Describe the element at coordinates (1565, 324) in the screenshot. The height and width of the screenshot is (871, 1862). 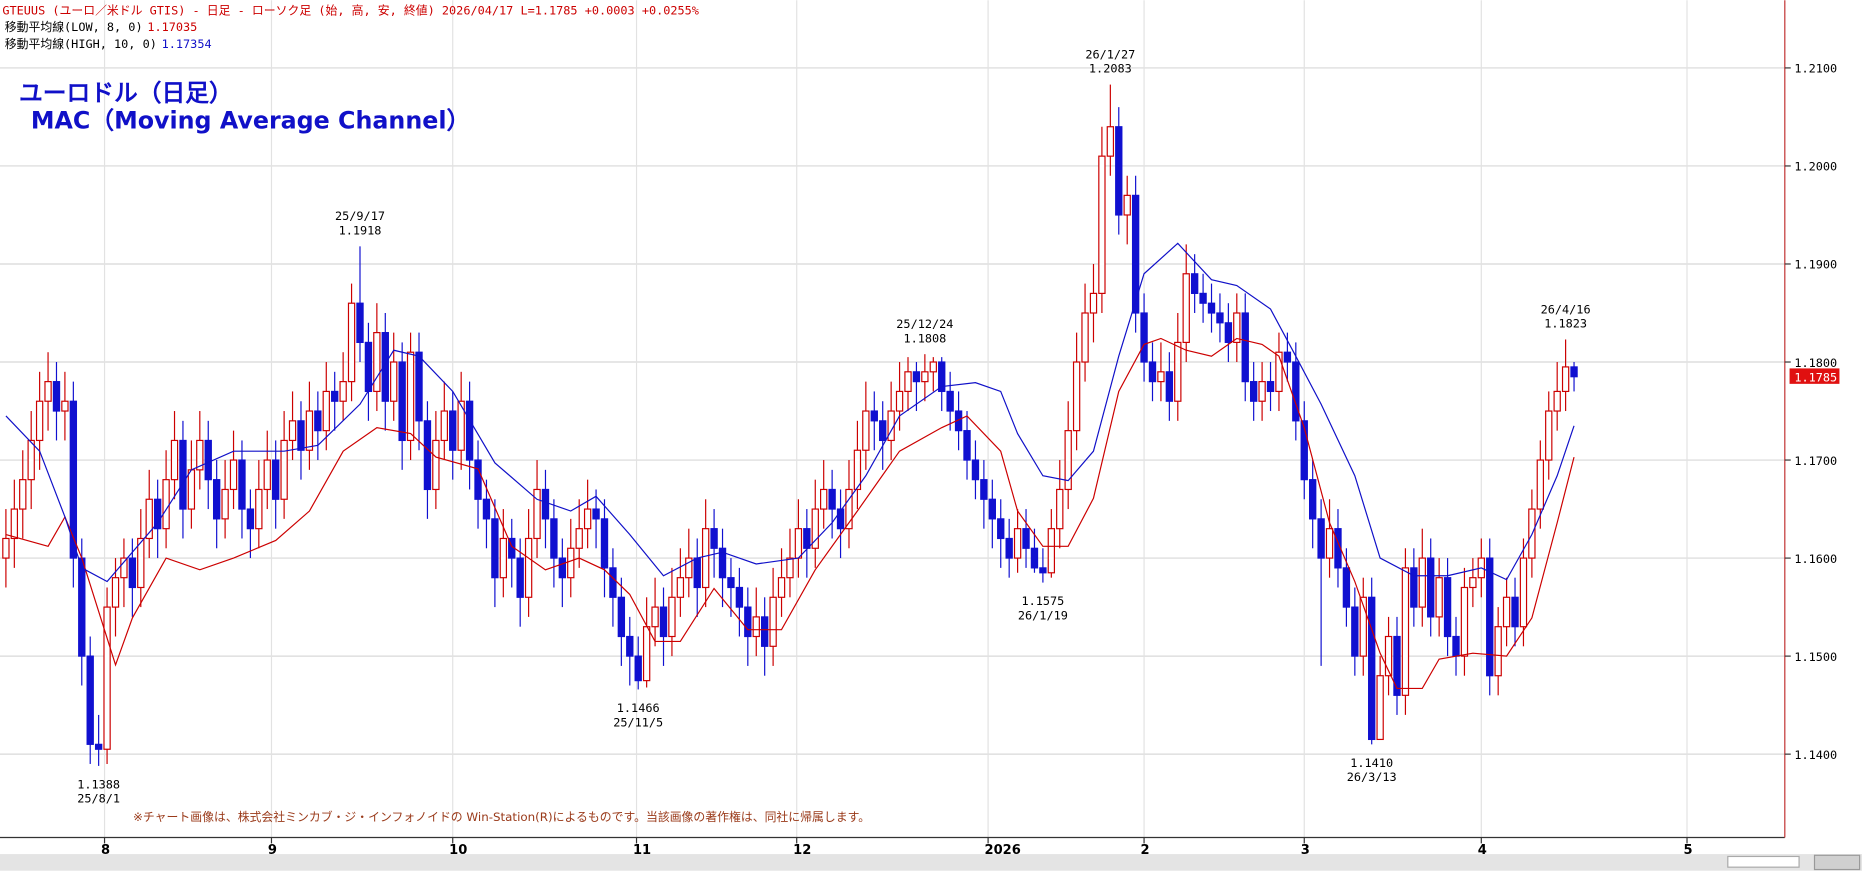
I see `annotation-price: 1.1823` at that location.